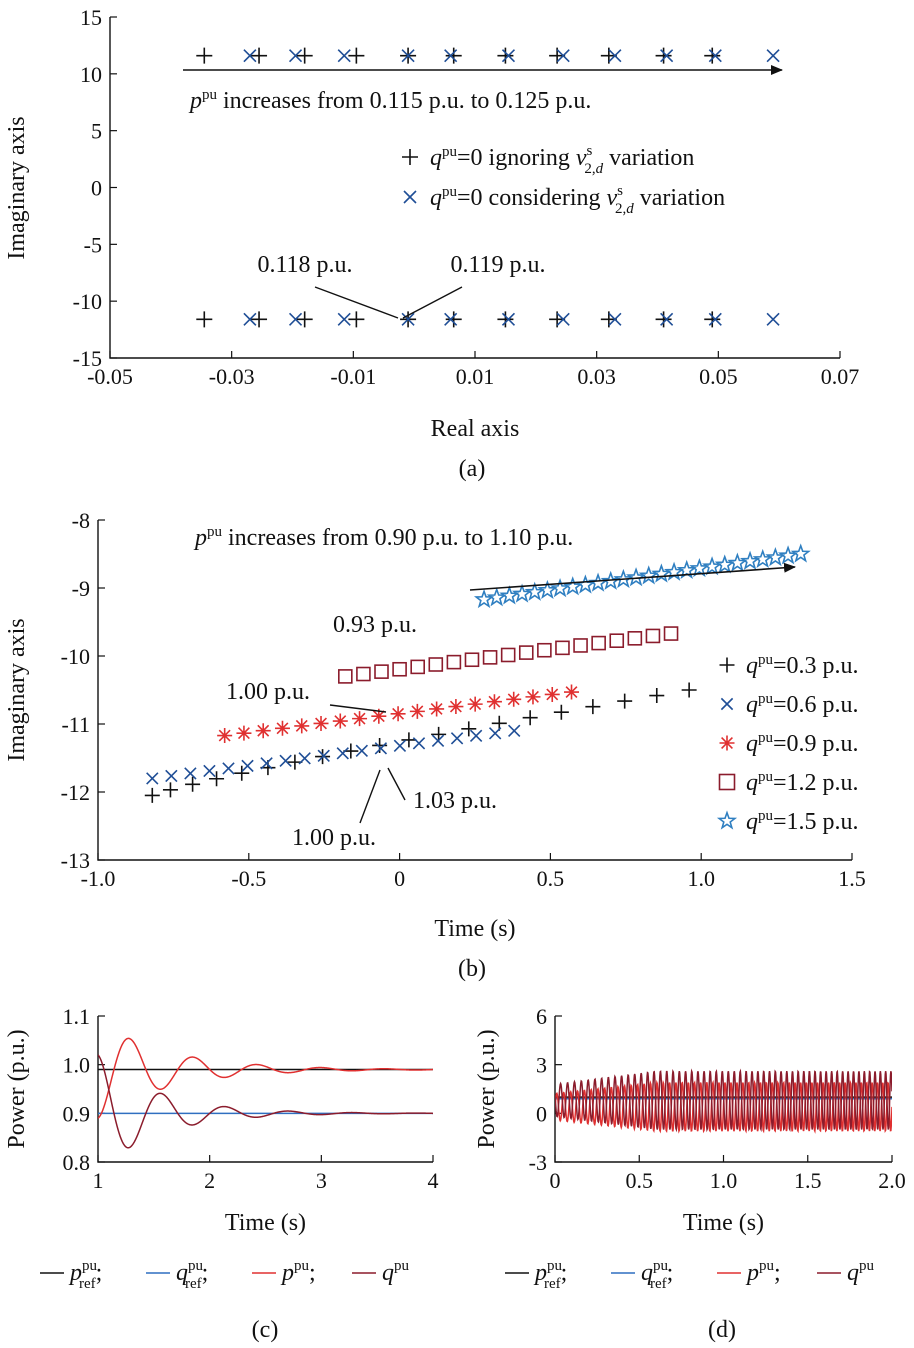 The height and width of the screenshot is (1348, 914). What do you see at coordinates (475, 376) in the screenshot?
I see `x-tick-label: 0.01` at bounding box center [475, 376].